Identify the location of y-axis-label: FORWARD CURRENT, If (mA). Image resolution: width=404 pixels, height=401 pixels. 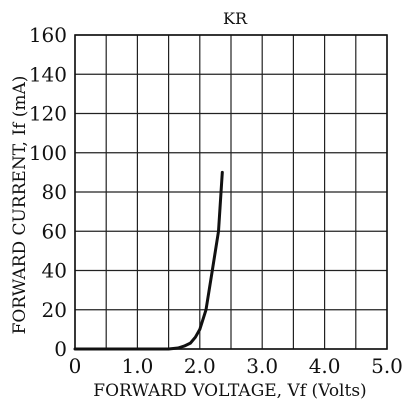
(20, 205).